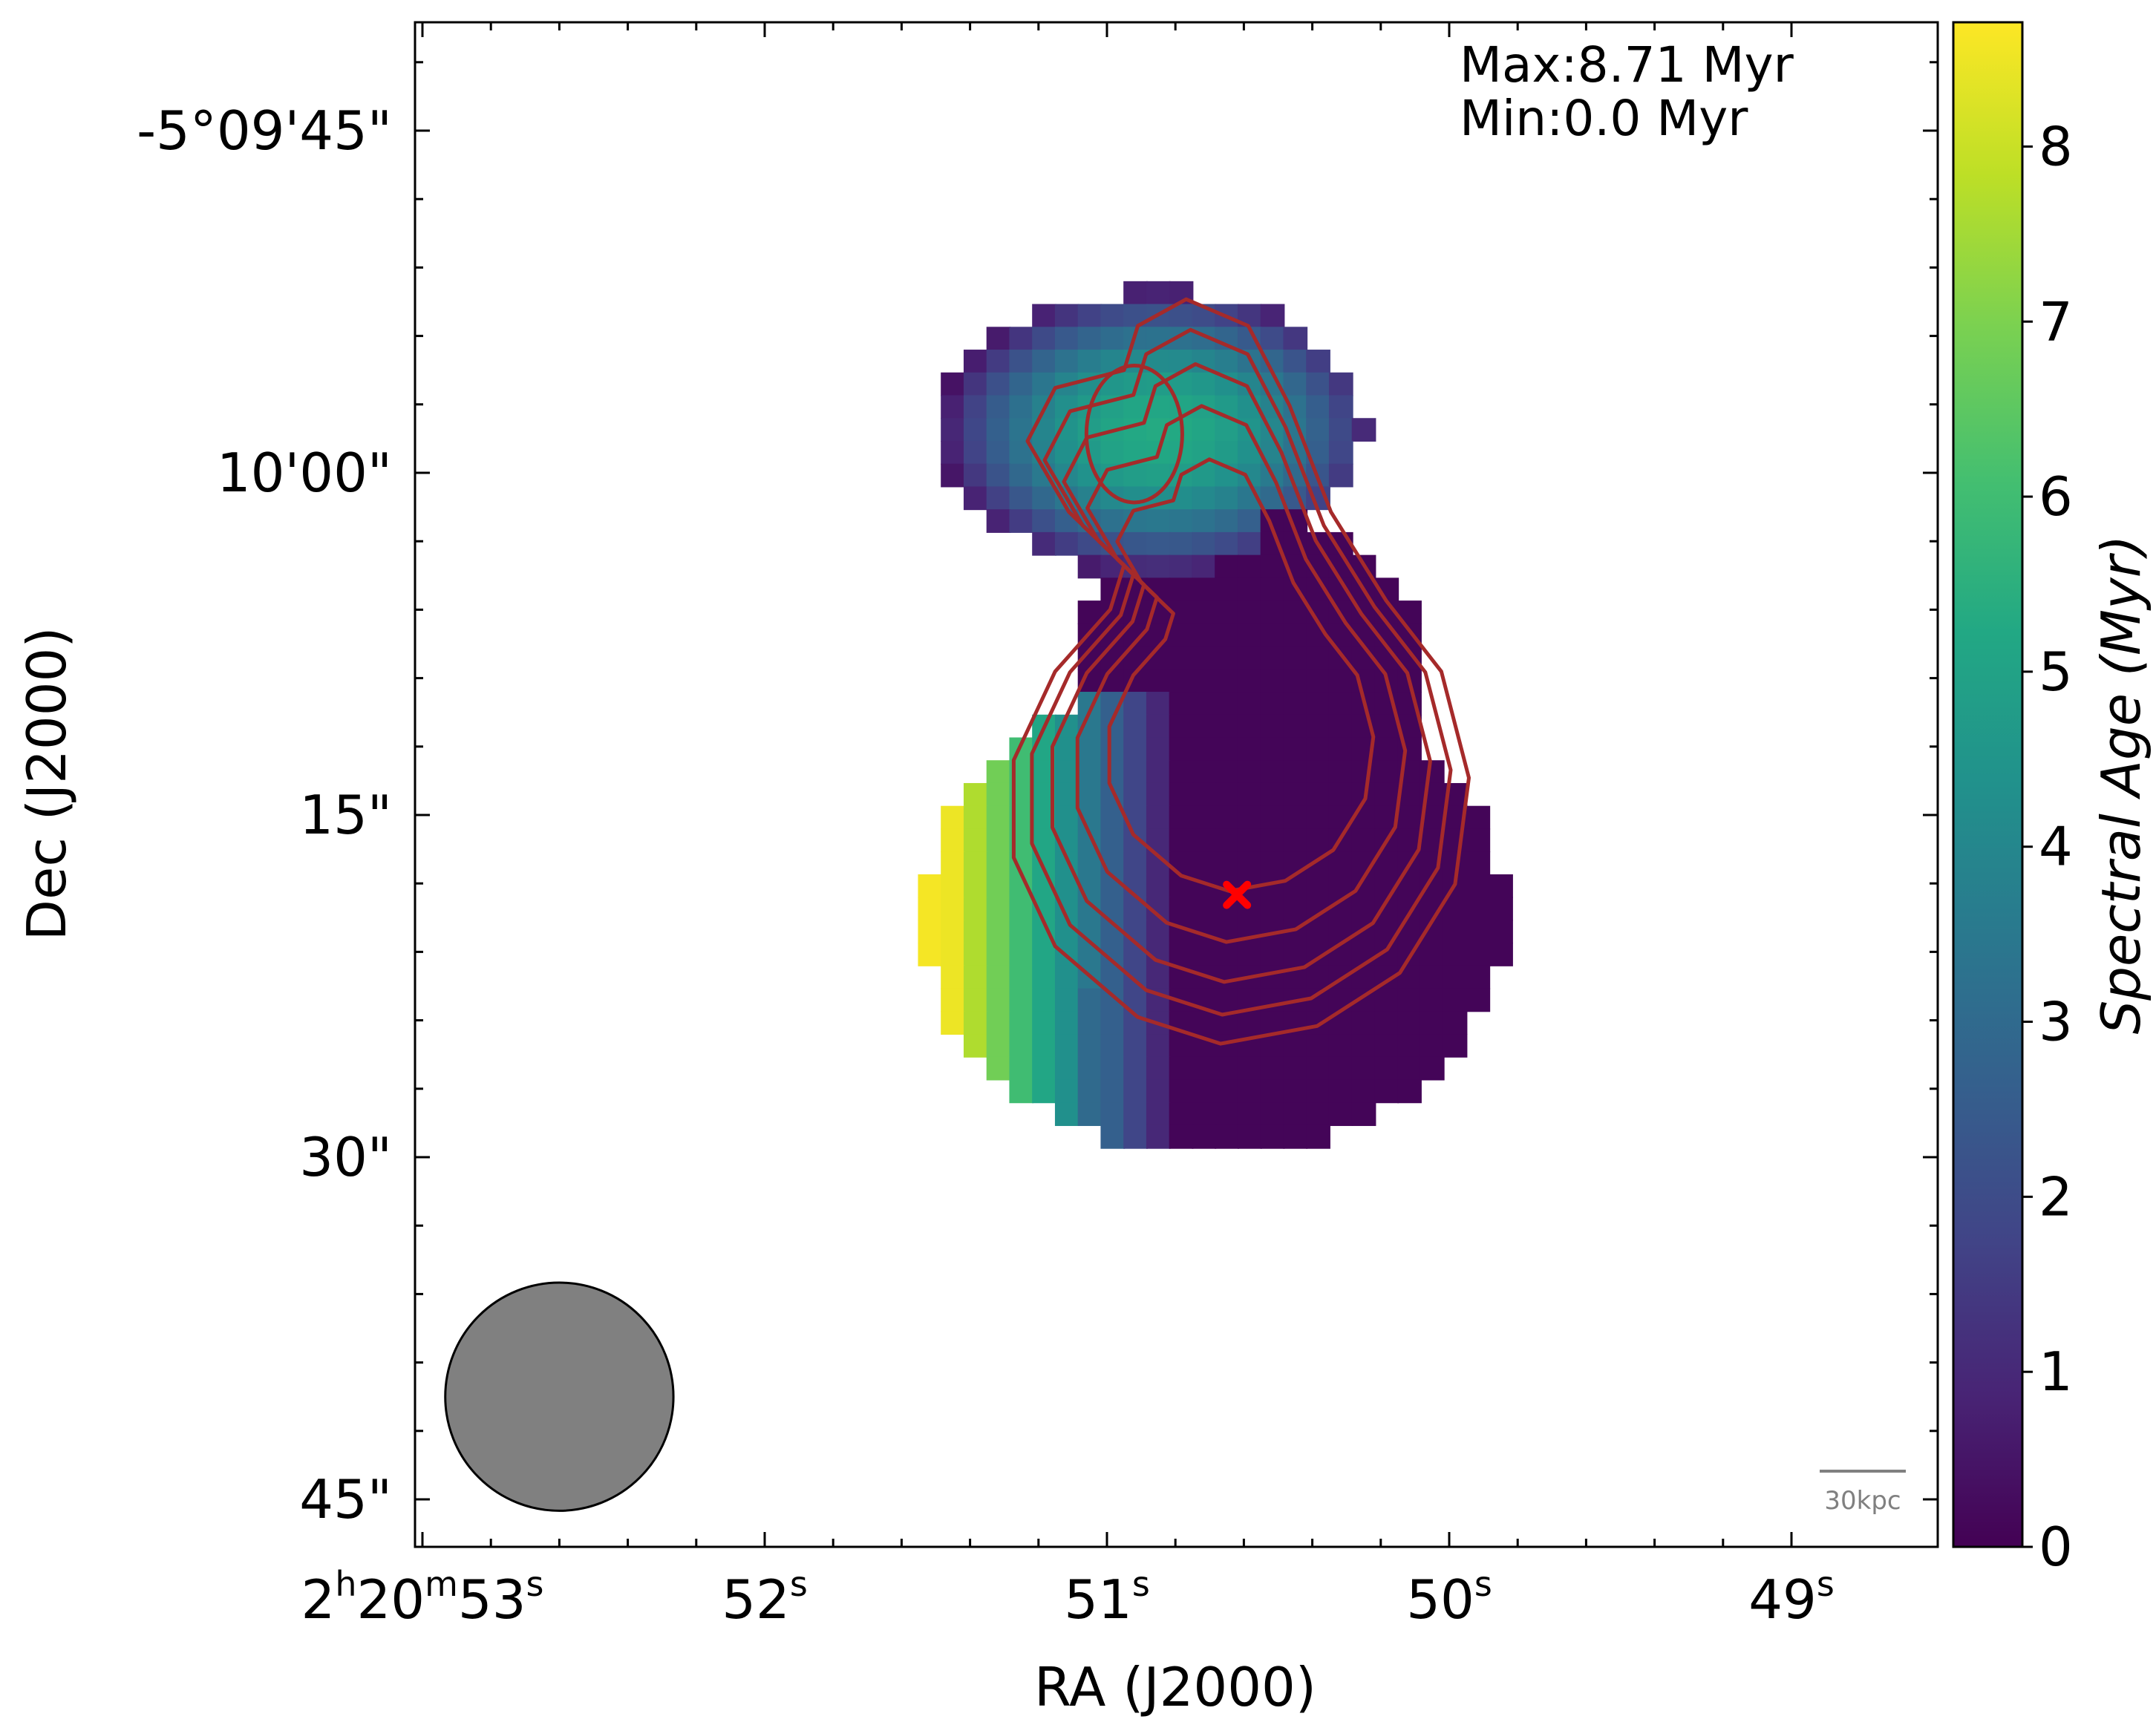  Describe the element at coordinates (345, 1157) in the screenshot. I see `y-tick-label: 30"` at that location.